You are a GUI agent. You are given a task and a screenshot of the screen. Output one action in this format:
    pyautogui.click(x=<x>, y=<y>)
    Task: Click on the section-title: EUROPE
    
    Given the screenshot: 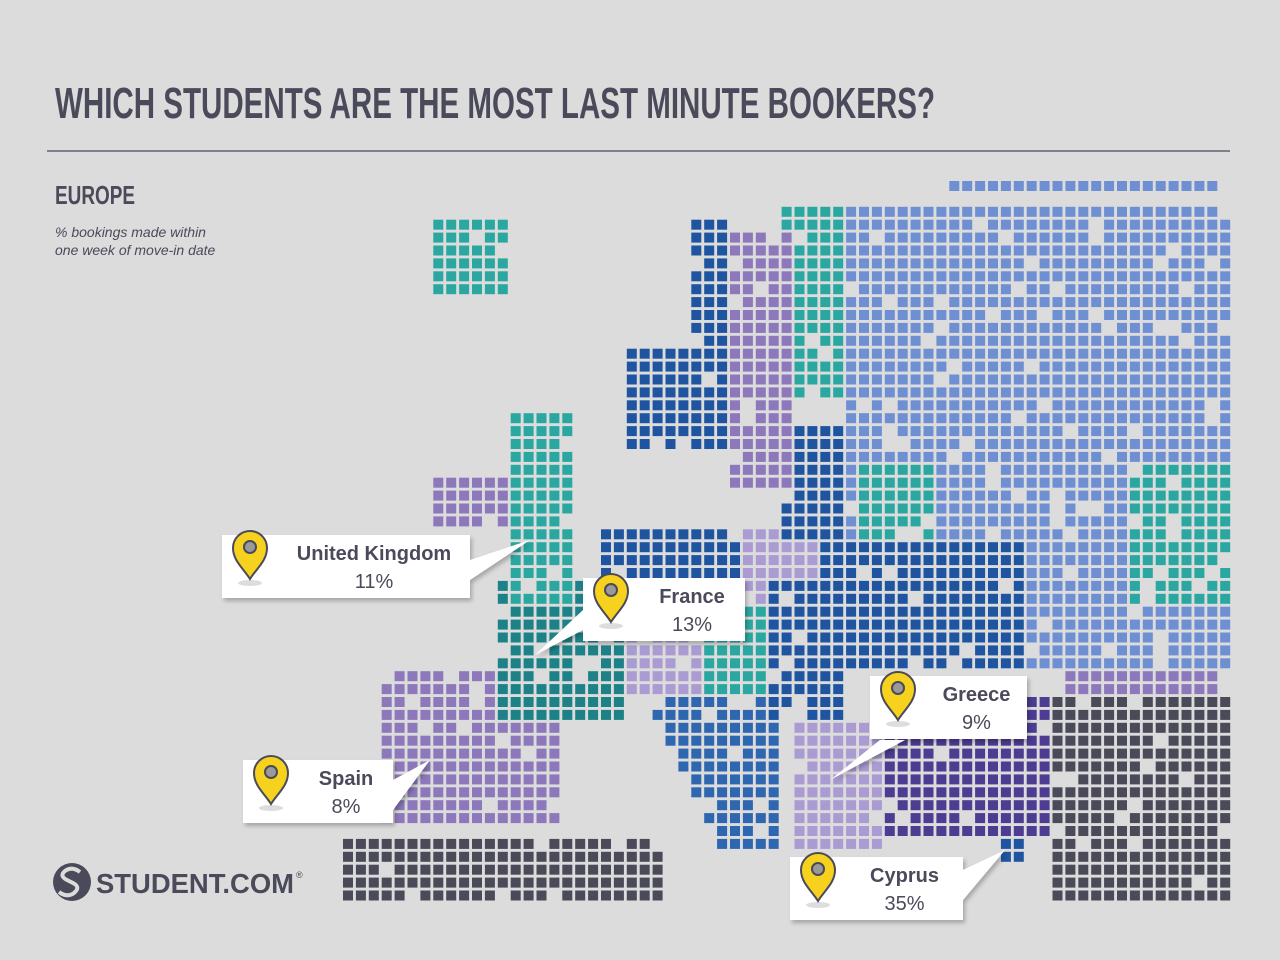 What is the action you would take?
    pyautogui.click(x=95, y=195)
    